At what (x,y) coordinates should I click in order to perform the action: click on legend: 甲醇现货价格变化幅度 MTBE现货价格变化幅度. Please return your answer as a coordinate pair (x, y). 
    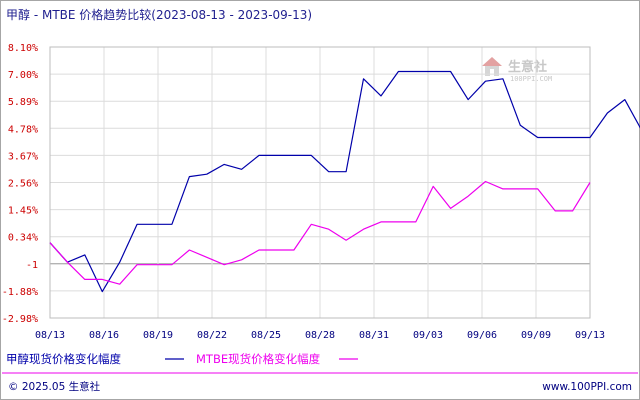
    Looking at the image, I should click on (182, 359).